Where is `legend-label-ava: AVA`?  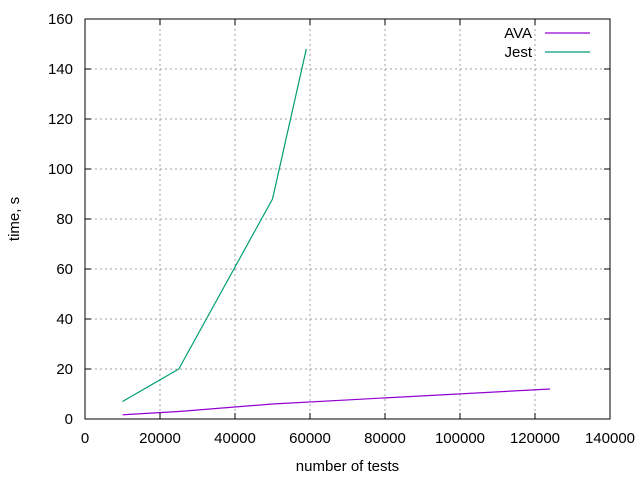
legend-label-ava: AVA is located at coordinates (518, 33).